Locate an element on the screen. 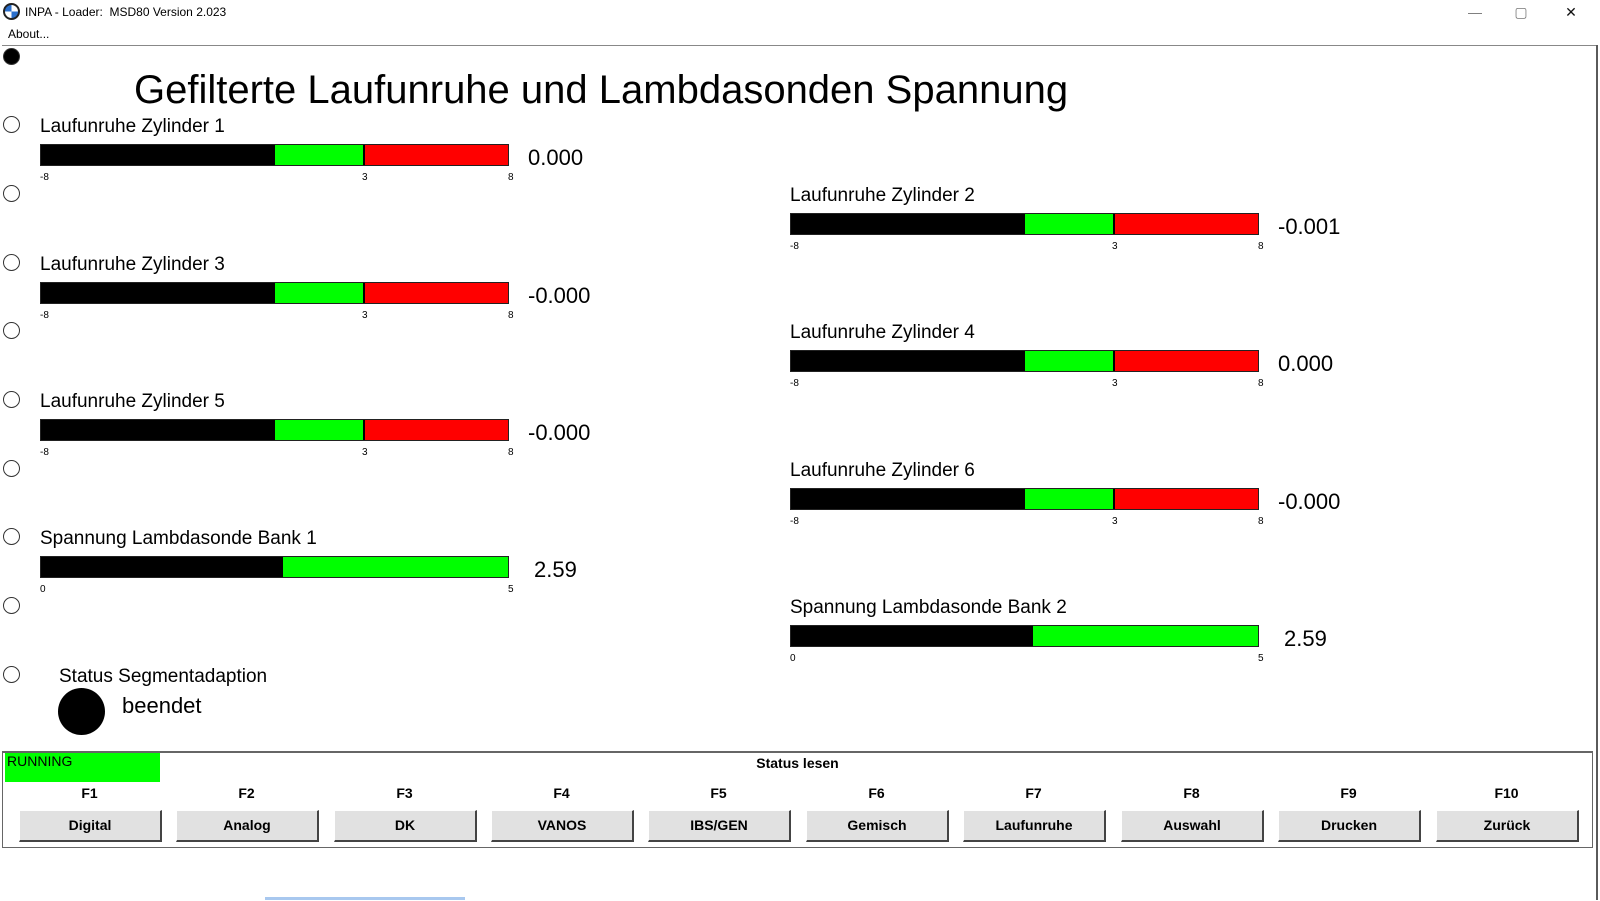 The image size is (1600, 901). fkey-f5: F5 IBS/GEN is located at coordinates (718, 812).